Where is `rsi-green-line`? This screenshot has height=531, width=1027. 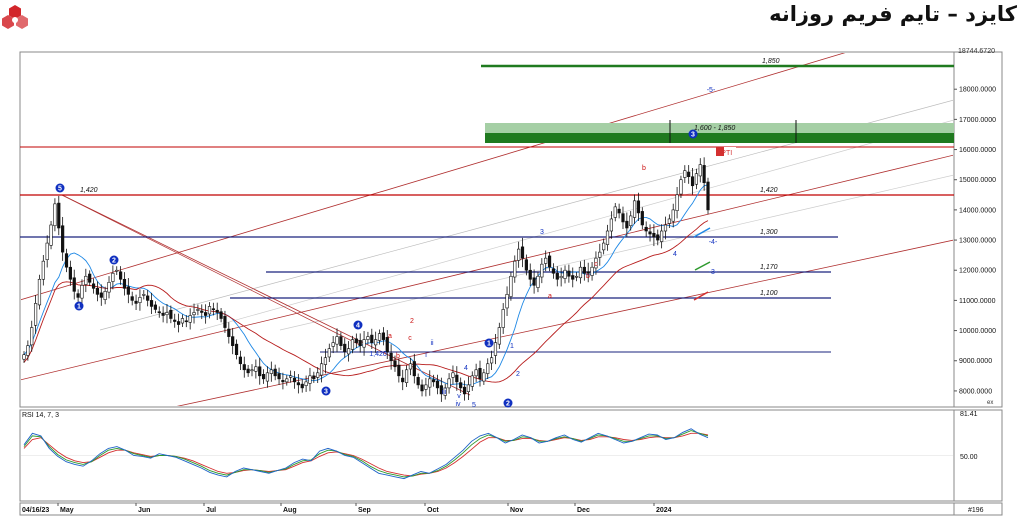 rsi-green-line is located at coordinates (366, 454).